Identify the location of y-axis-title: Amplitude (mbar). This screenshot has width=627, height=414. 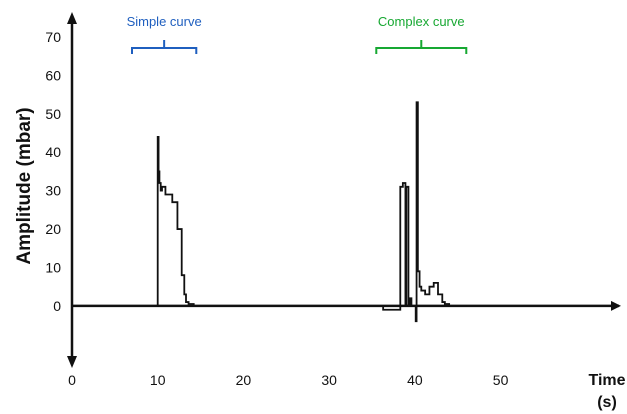
(24, 185).